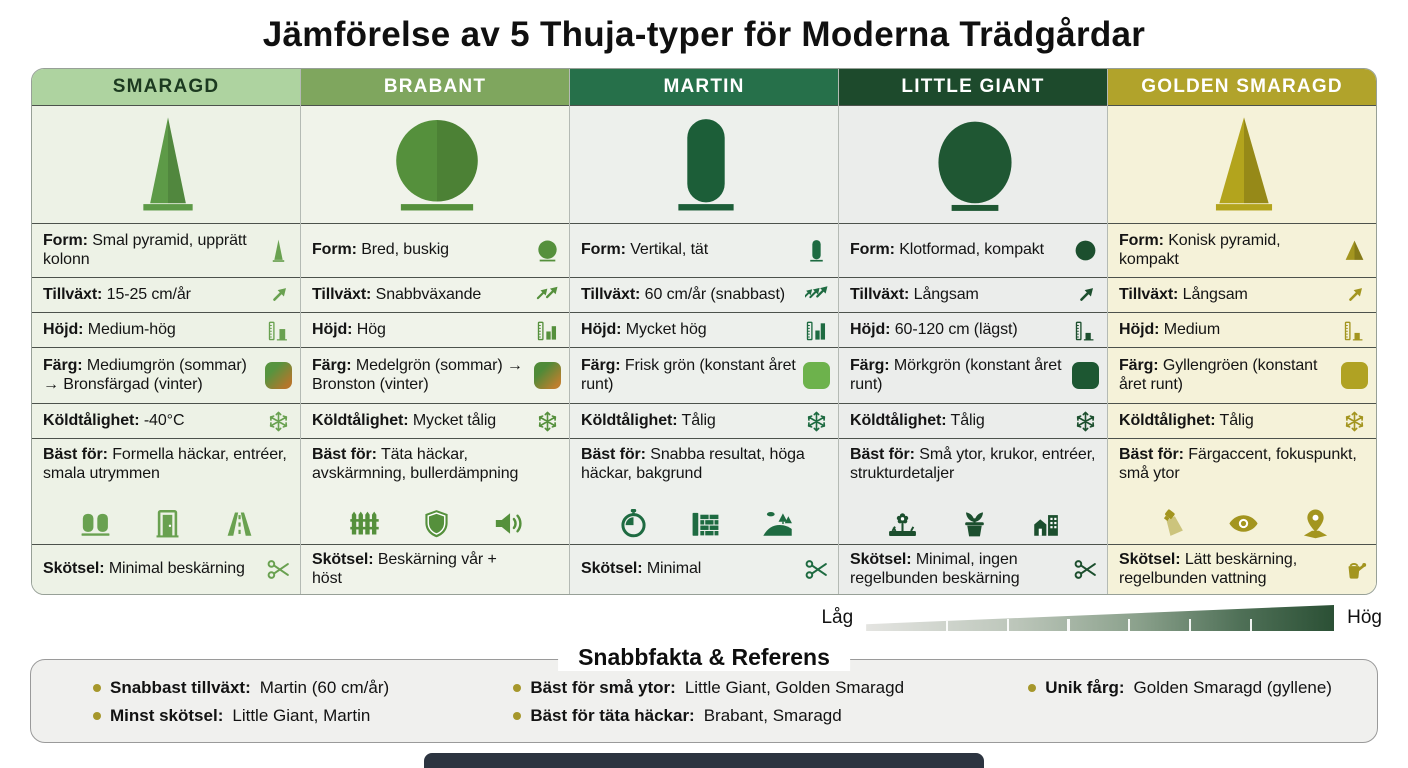 Image resolution: width=1408 pixels, height=768 pixels. What do you see at coordinates (435, 569) in the screenshot?
I see `care-cell: Skötsel: Beskärning vår + höst` at bounding box center [435, 569].